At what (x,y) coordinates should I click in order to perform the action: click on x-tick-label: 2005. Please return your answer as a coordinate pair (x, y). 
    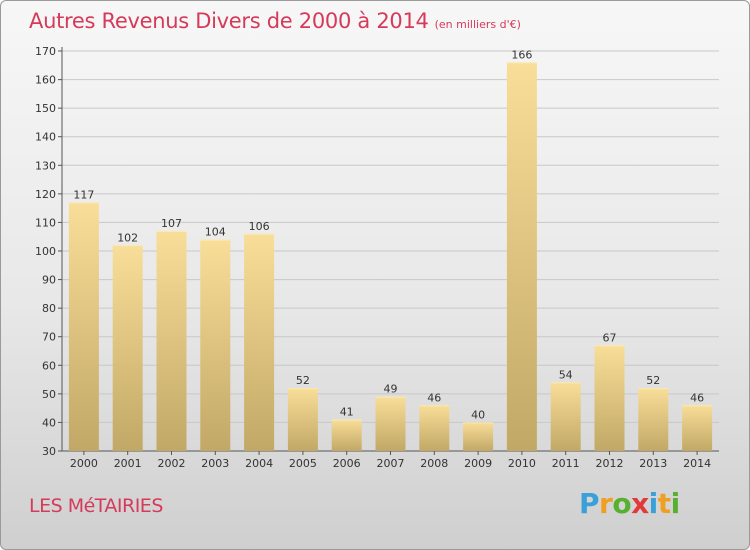
    Looking at the image, I should click on (303, 463).